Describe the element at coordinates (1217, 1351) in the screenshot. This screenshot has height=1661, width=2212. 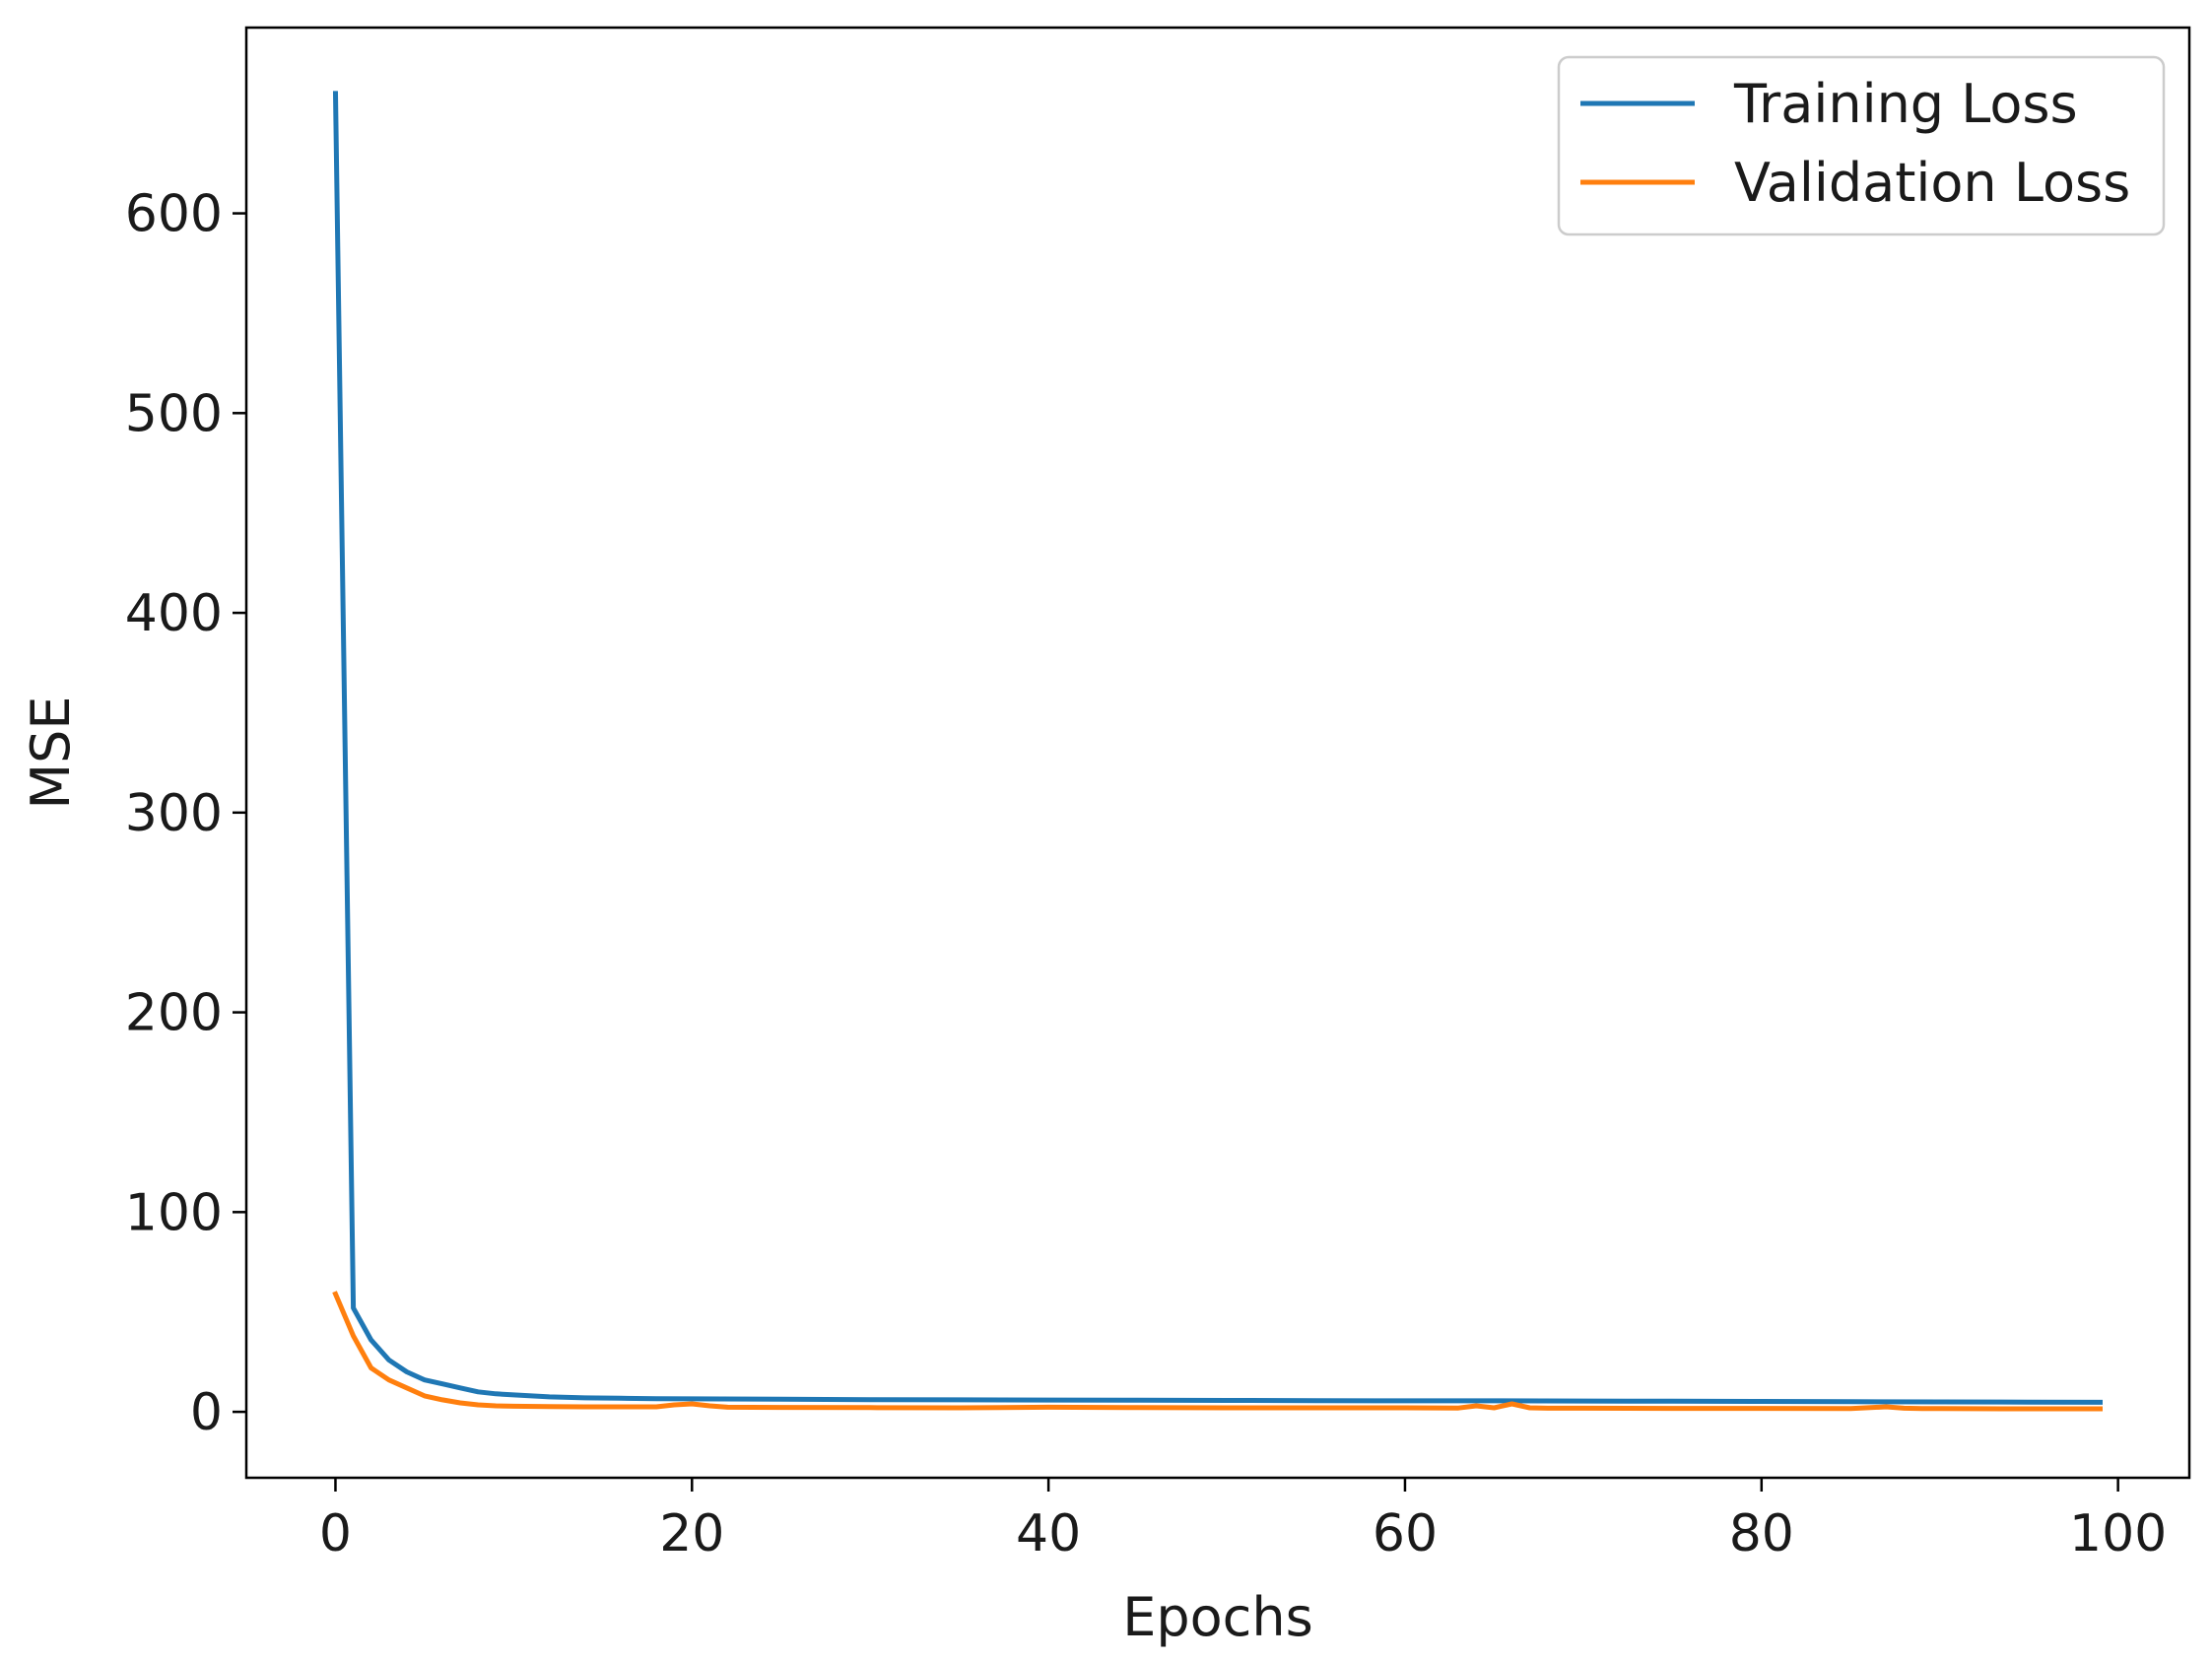
I see `series-line-validation-loss` at that location.